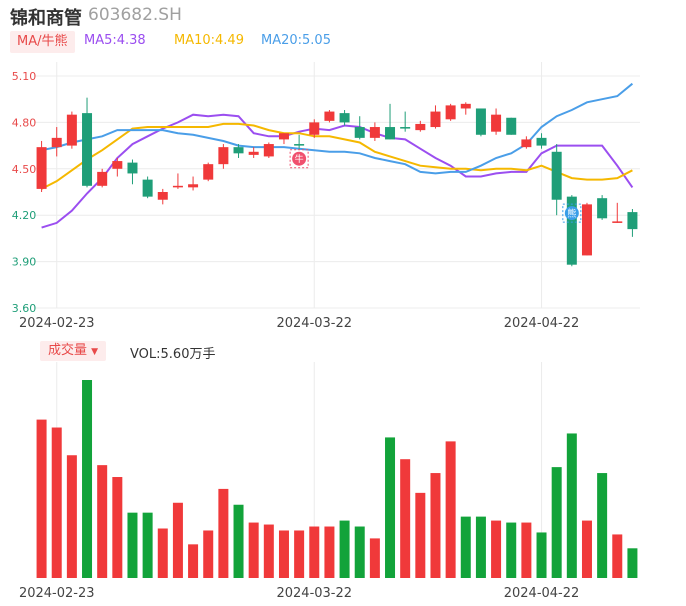 This screenshot has height=606, width=686. I want to click on bear-marker-label: 熊, so click(571, 214).